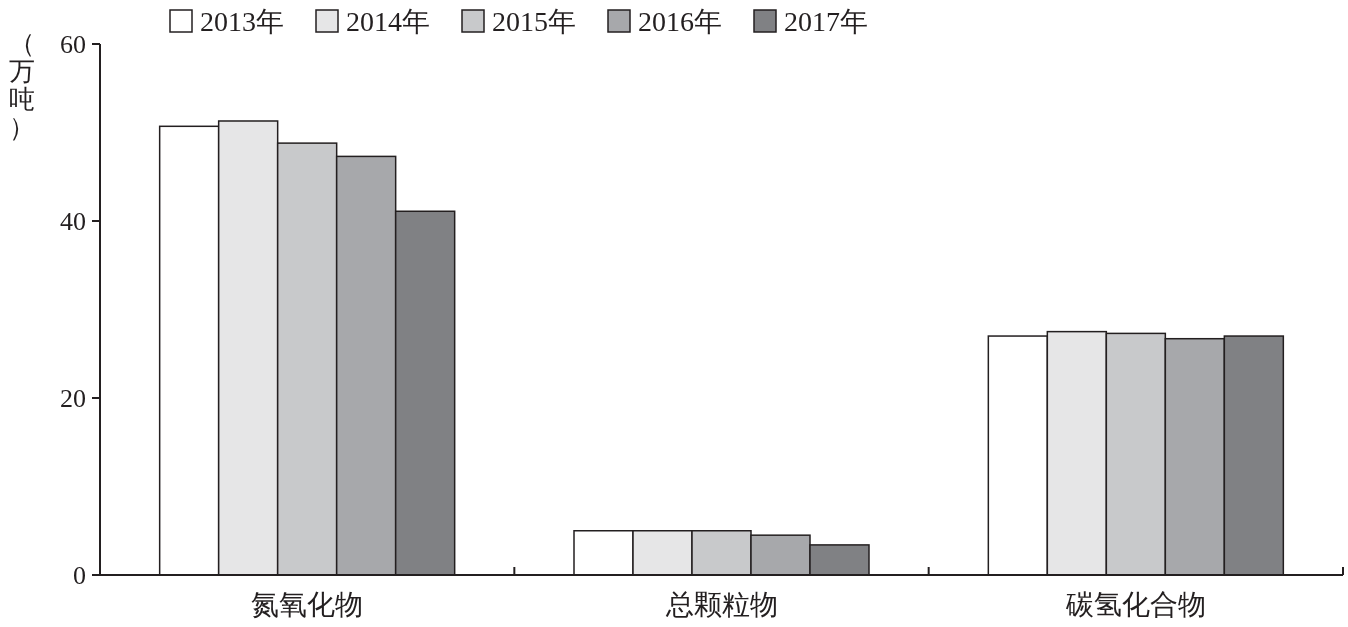 The height and width of the screenshot is (627, 1348). I want to click on y-tick-label: 60, so click(73, 44).